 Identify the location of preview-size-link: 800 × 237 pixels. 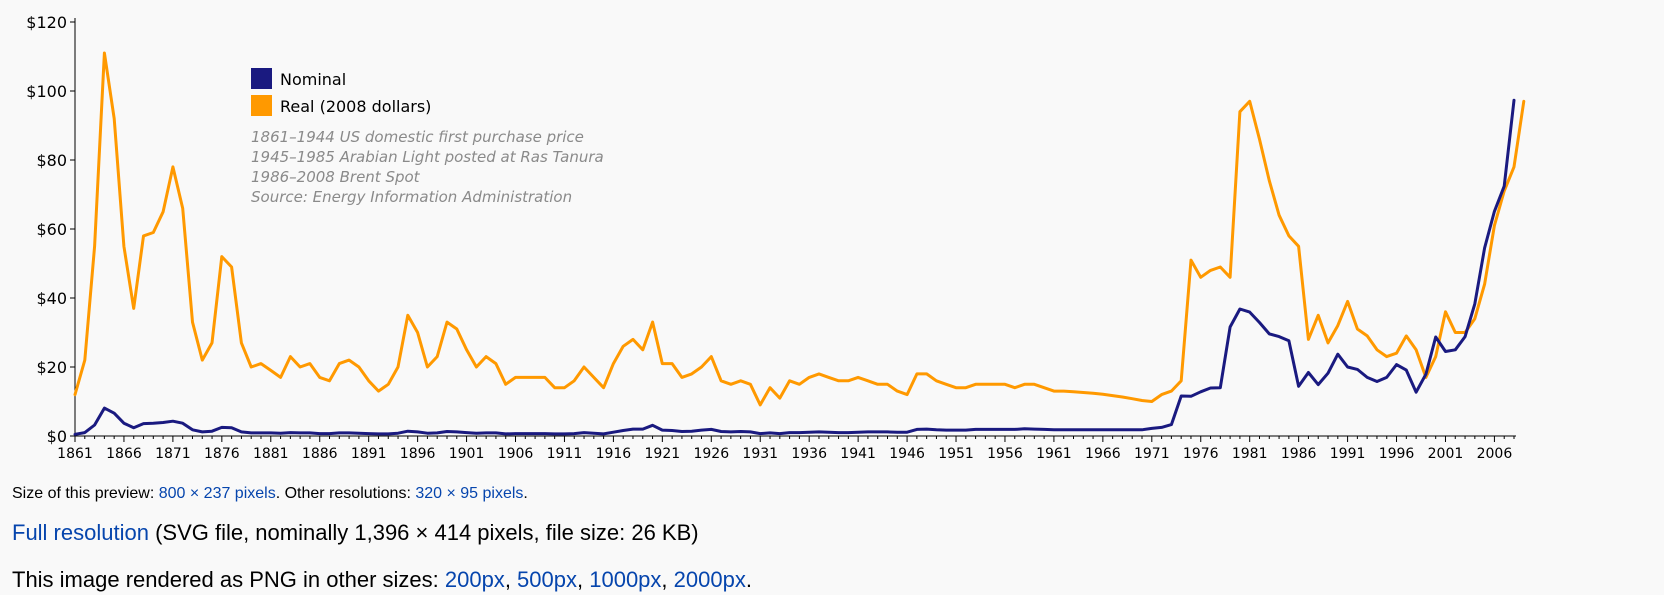
(217, 493).